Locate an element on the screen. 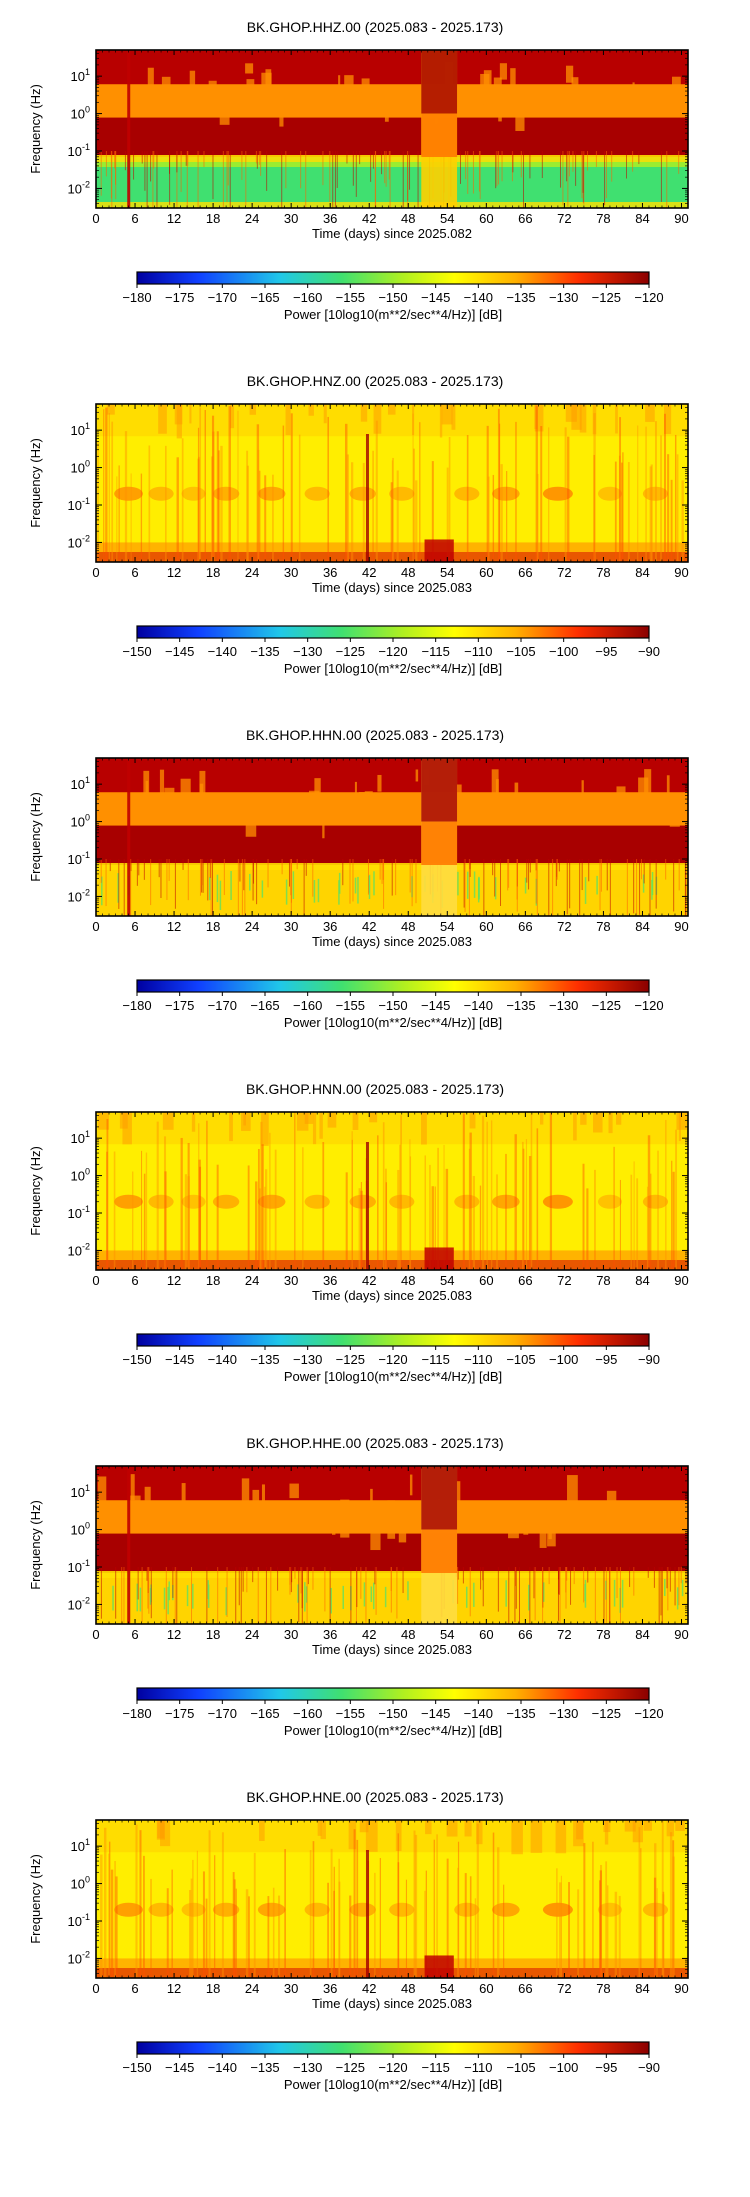 This screenshot has height=2197, width=750. colorbar-tick-label: −160 is located at coordinates (307, 1005).